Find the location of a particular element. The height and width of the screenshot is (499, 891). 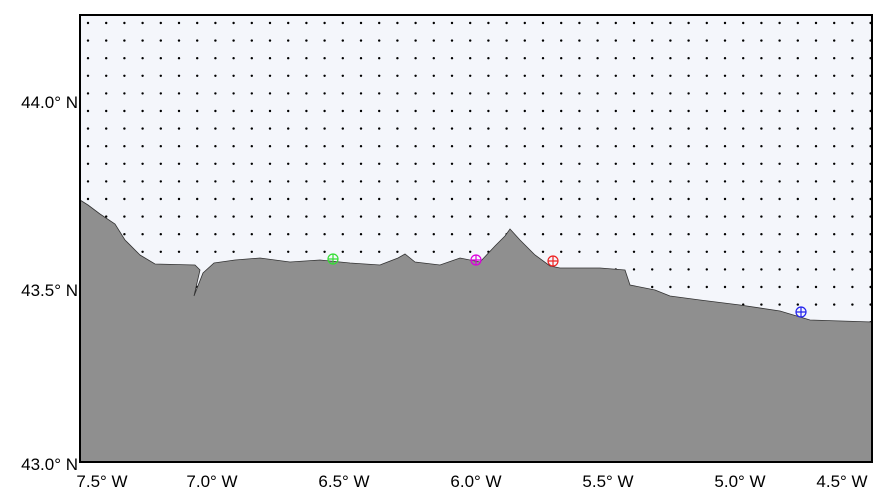

lon-label: 6.5° W is located at coordinates (343, 481).